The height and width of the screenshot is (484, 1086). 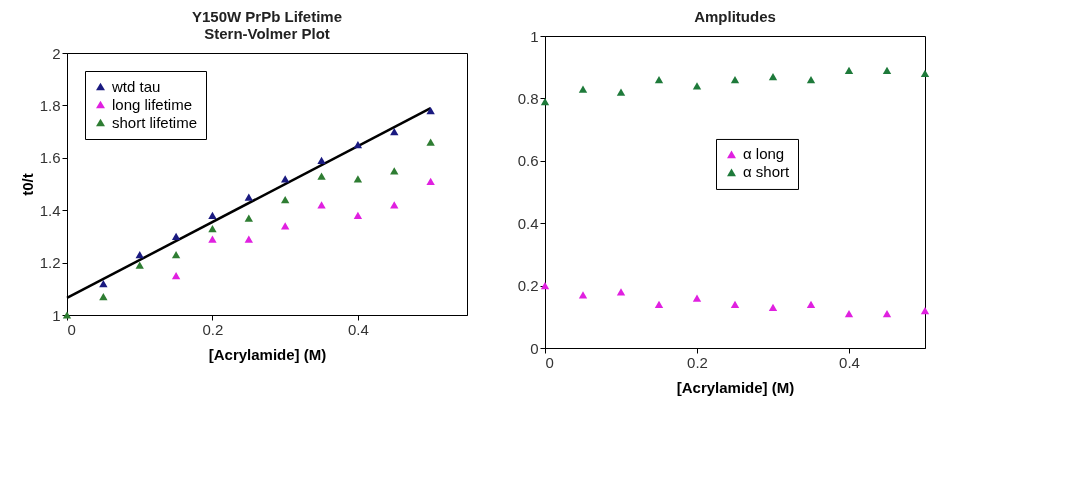 I want to click on chart-title: Y150W PrPb Lifetime Stern-Volmer Plot, so click(x=267, y=25).